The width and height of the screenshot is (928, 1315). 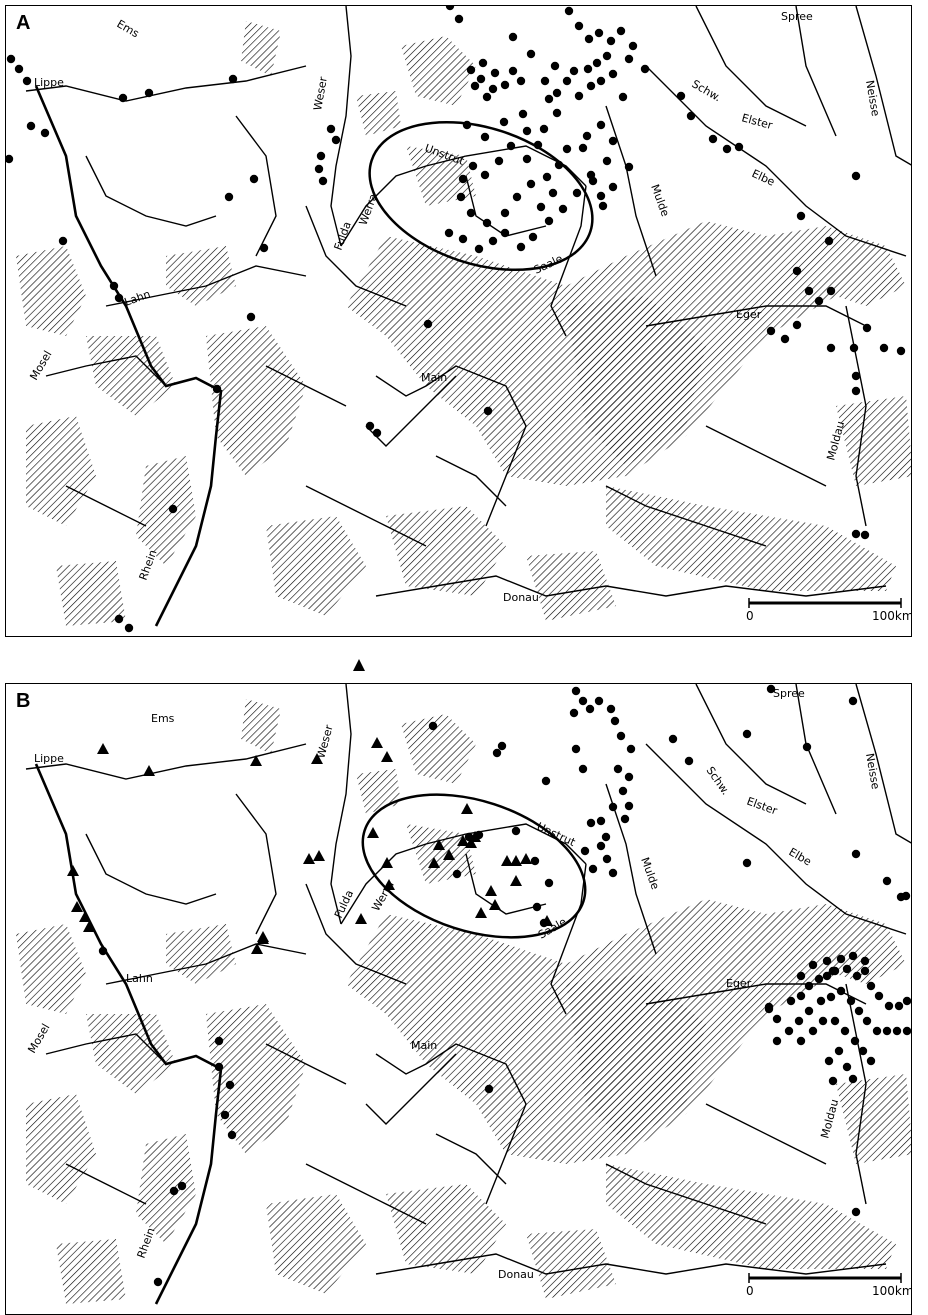 I want to click on scale-end: 100km, so click(x=892, y=1291).